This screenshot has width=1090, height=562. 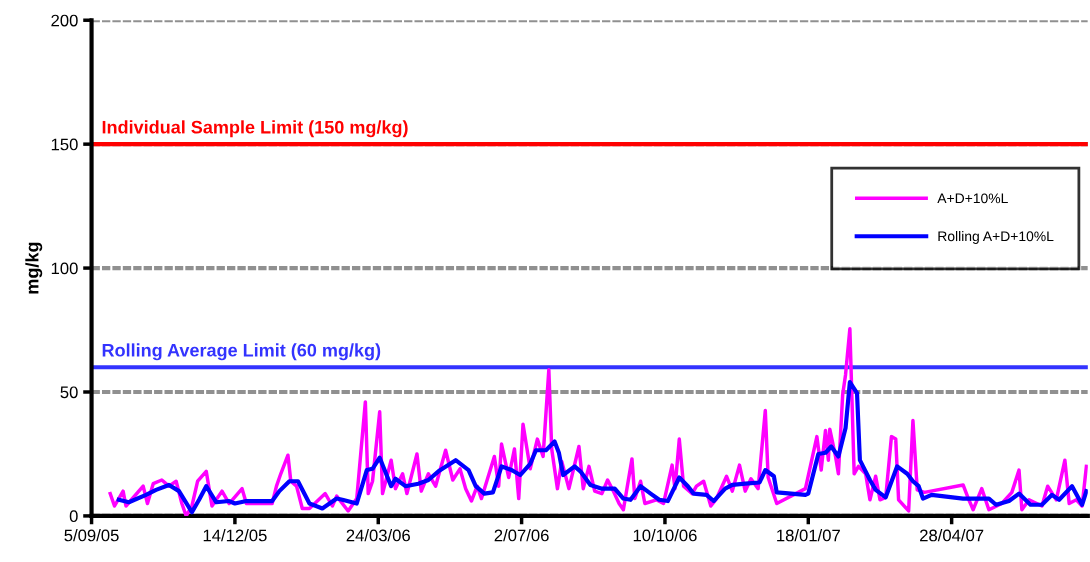 I want to click on x-tick-label: 2/07/06, so click(x=521, y=535).